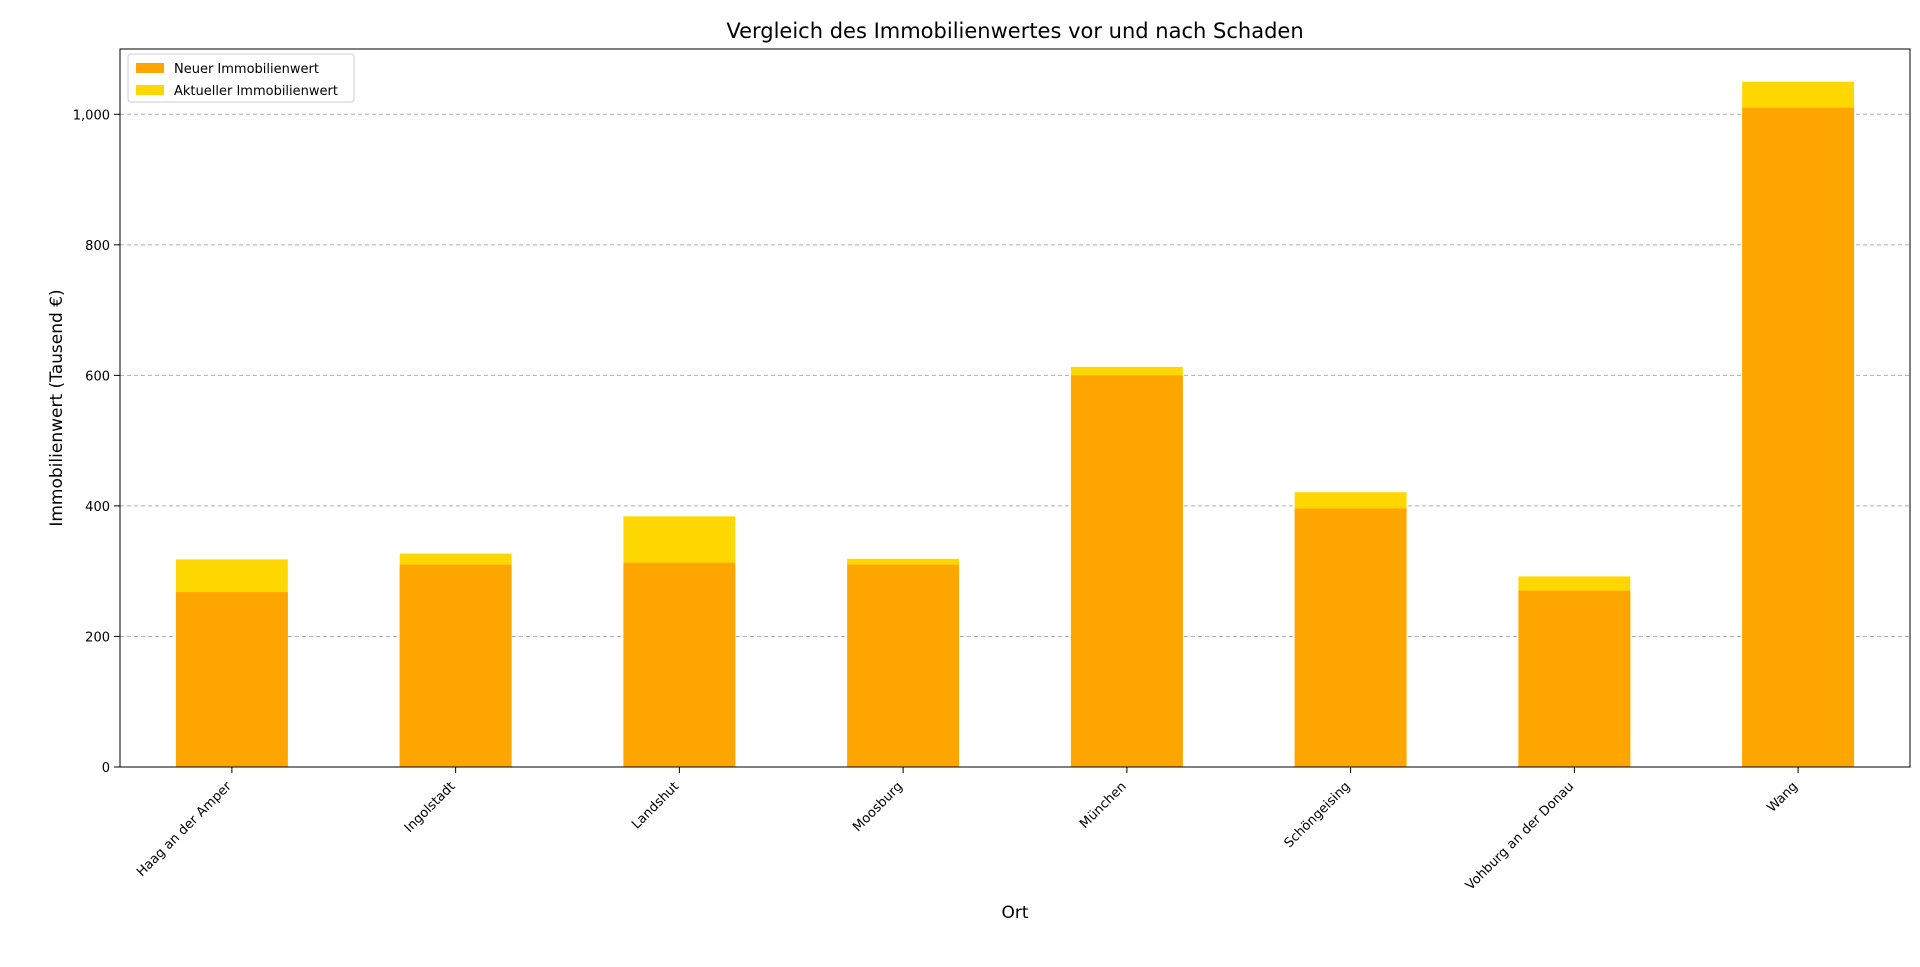  What do you see at coordinates (97, 246) in the screenshot?
I see `y-tick-label: 800` at bounding box center [97, 246].